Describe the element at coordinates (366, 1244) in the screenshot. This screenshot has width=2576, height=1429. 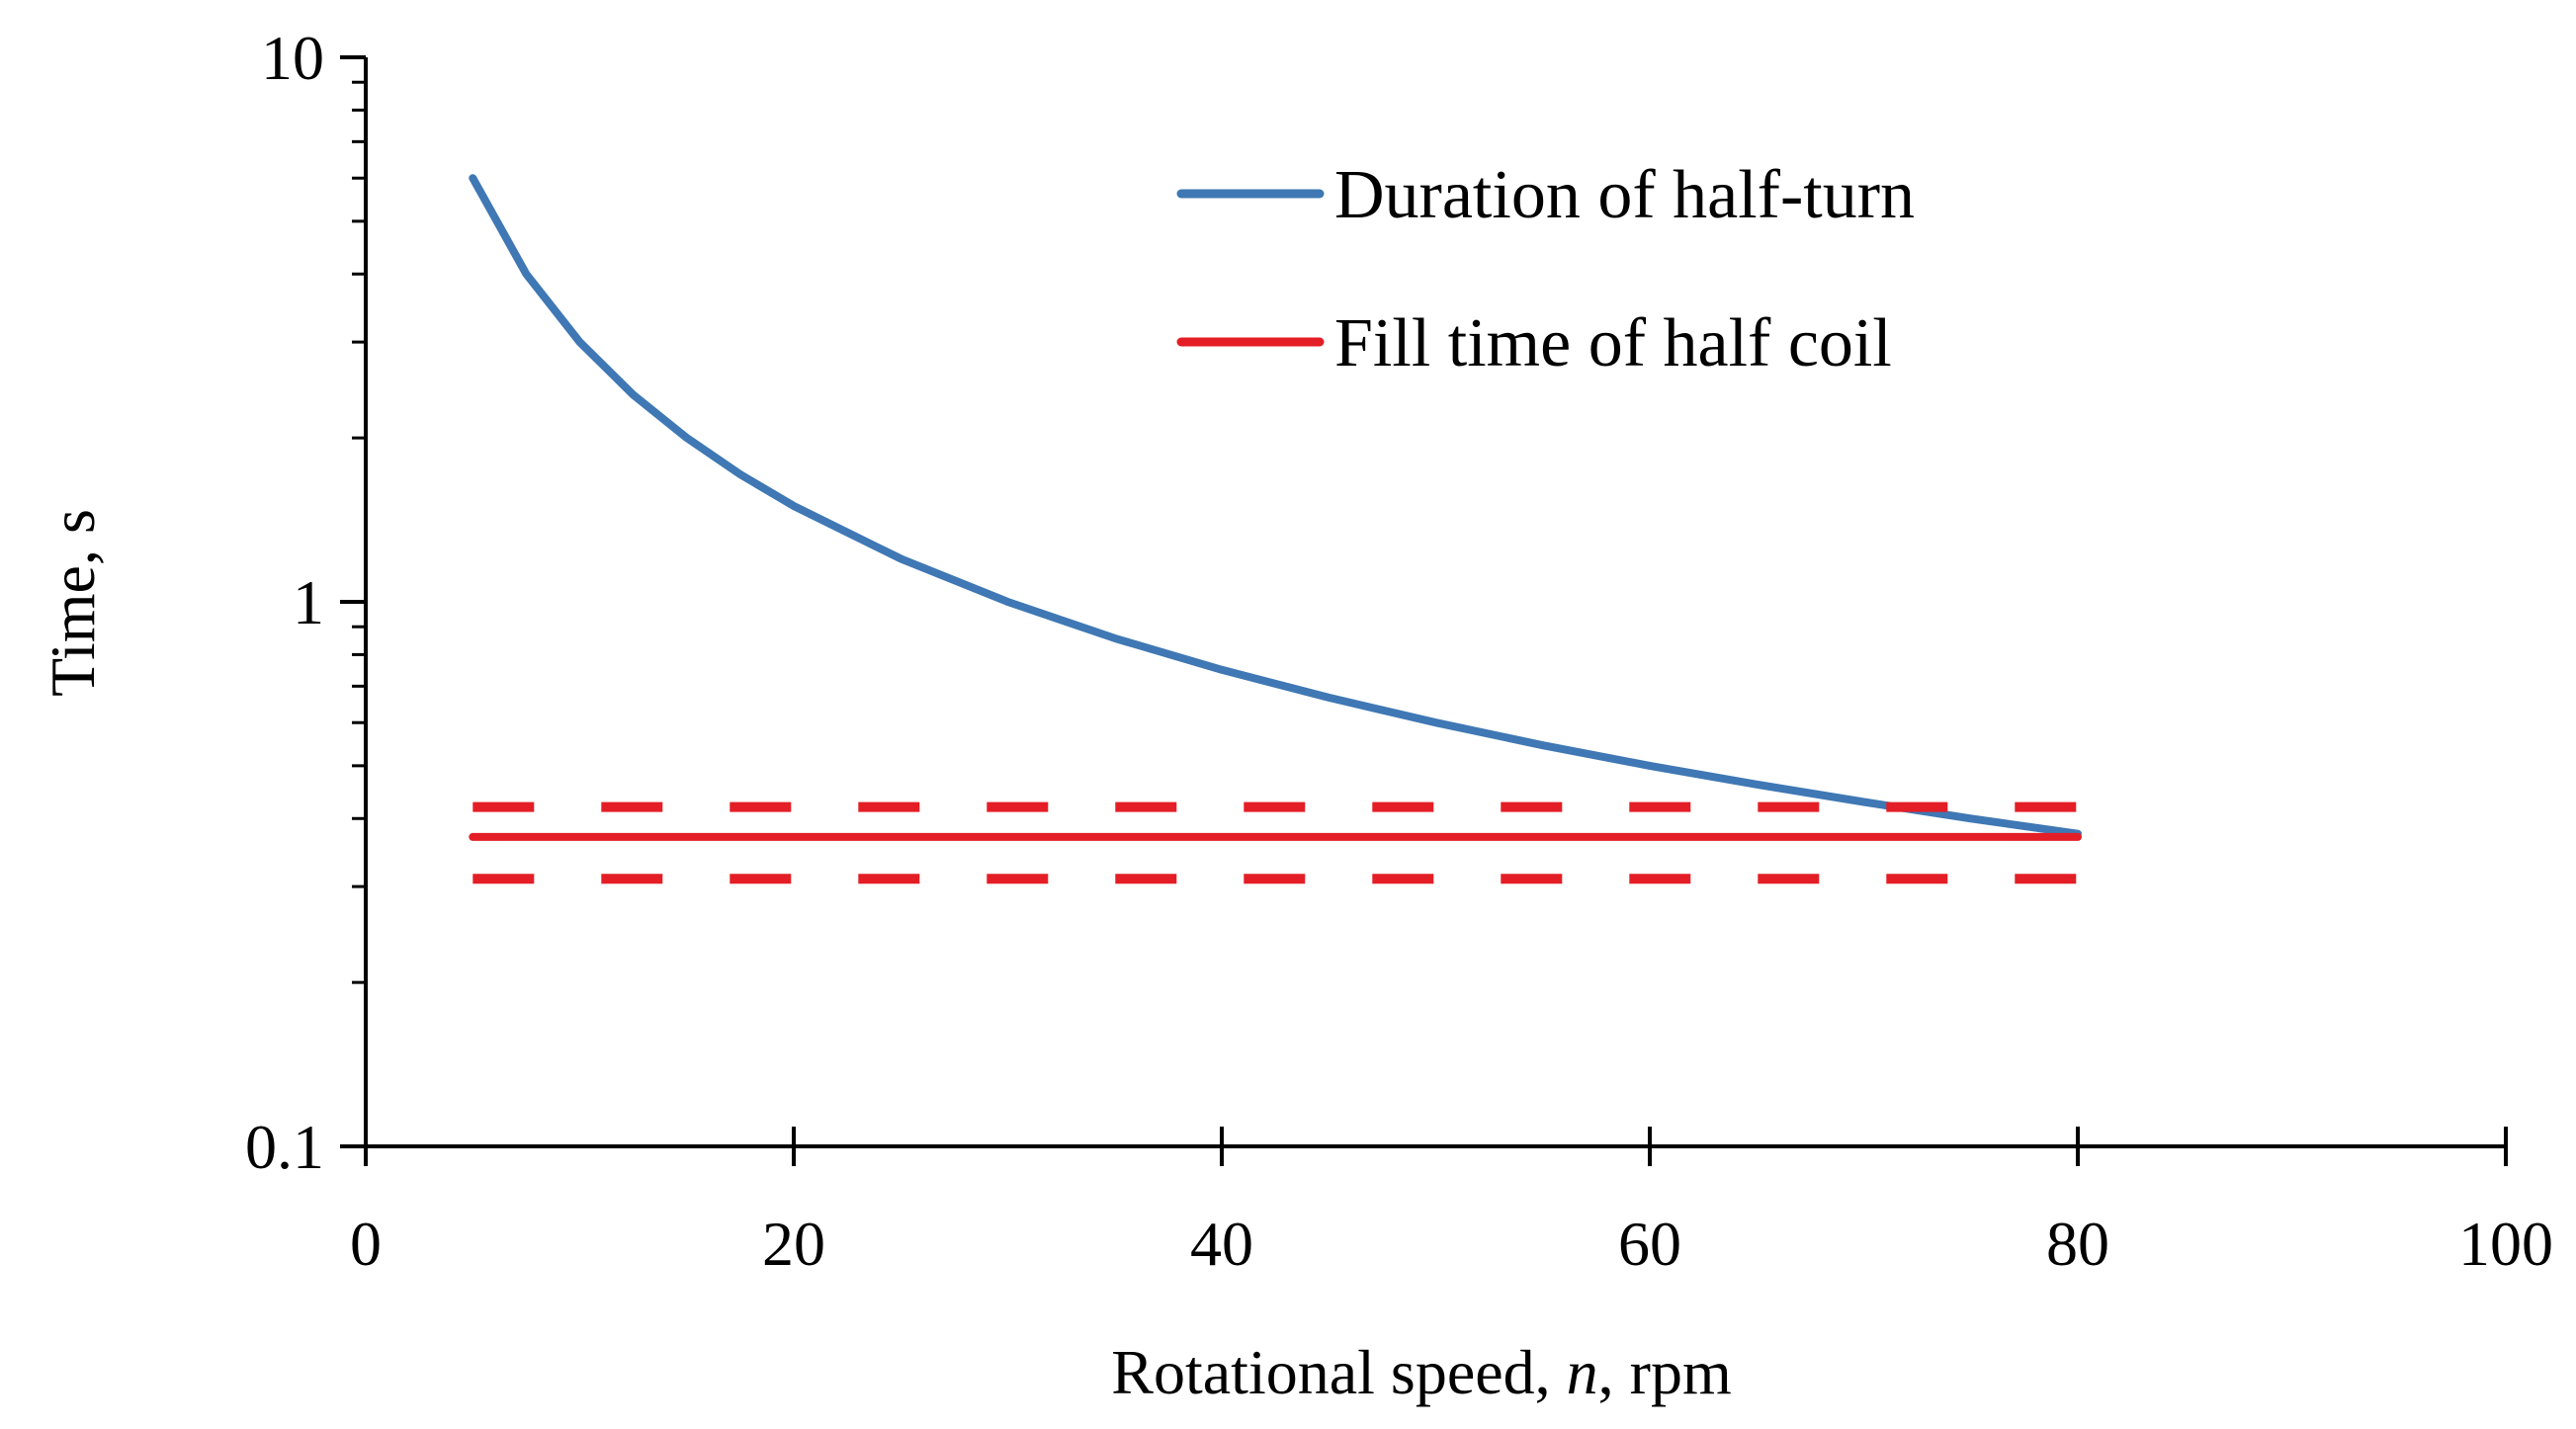
I see `x-tick-label: 0` at that location.